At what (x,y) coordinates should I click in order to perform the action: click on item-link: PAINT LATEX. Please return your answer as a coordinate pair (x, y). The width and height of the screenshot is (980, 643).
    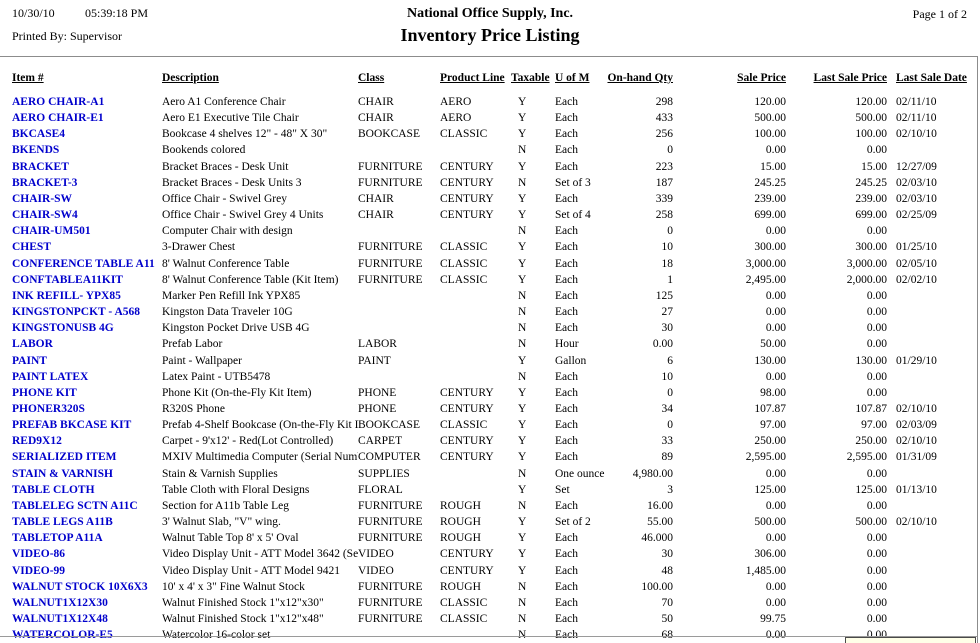
    Looking at the image, I should click on (50, 376).